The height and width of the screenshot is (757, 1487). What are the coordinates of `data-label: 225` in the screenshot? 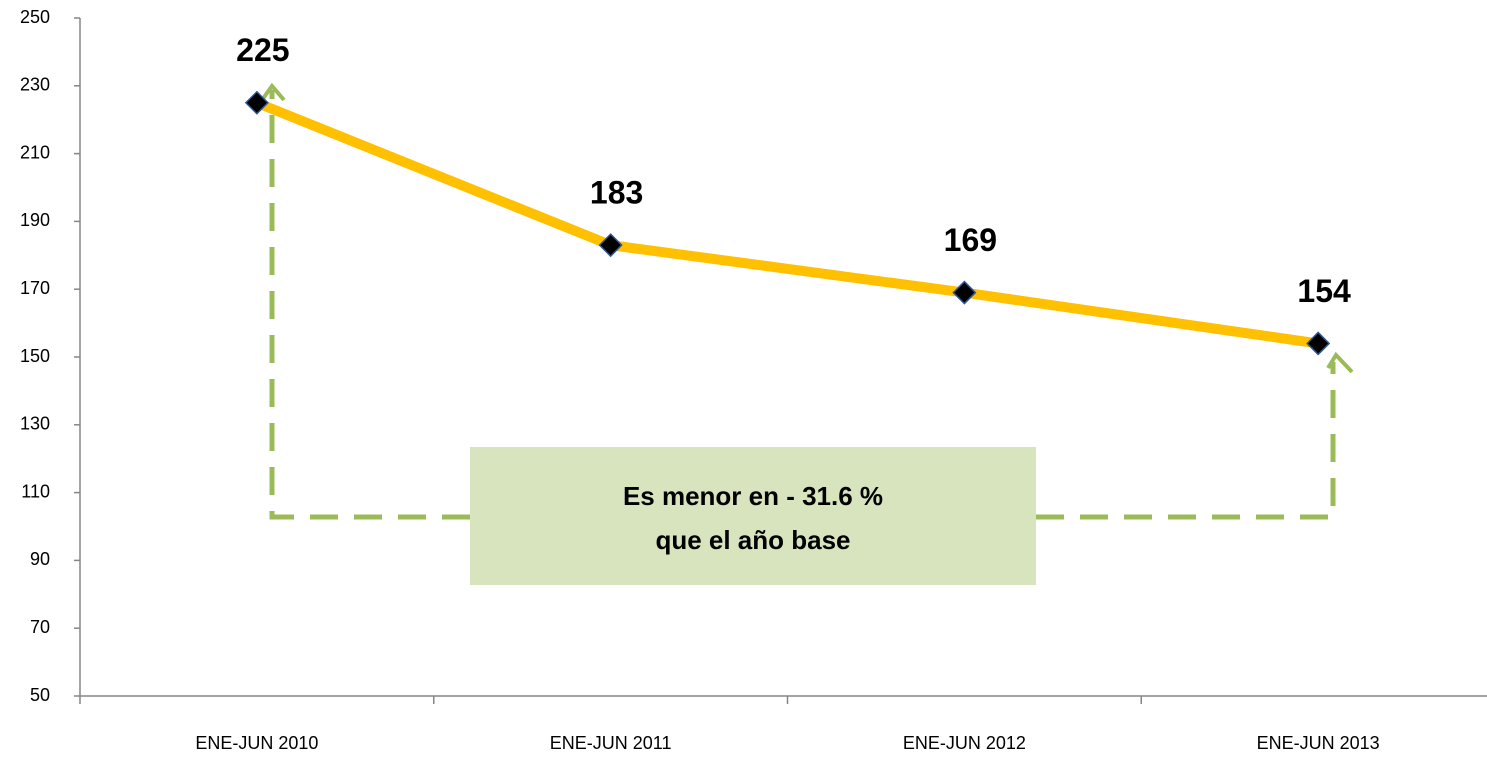 It's located at (262, 50).